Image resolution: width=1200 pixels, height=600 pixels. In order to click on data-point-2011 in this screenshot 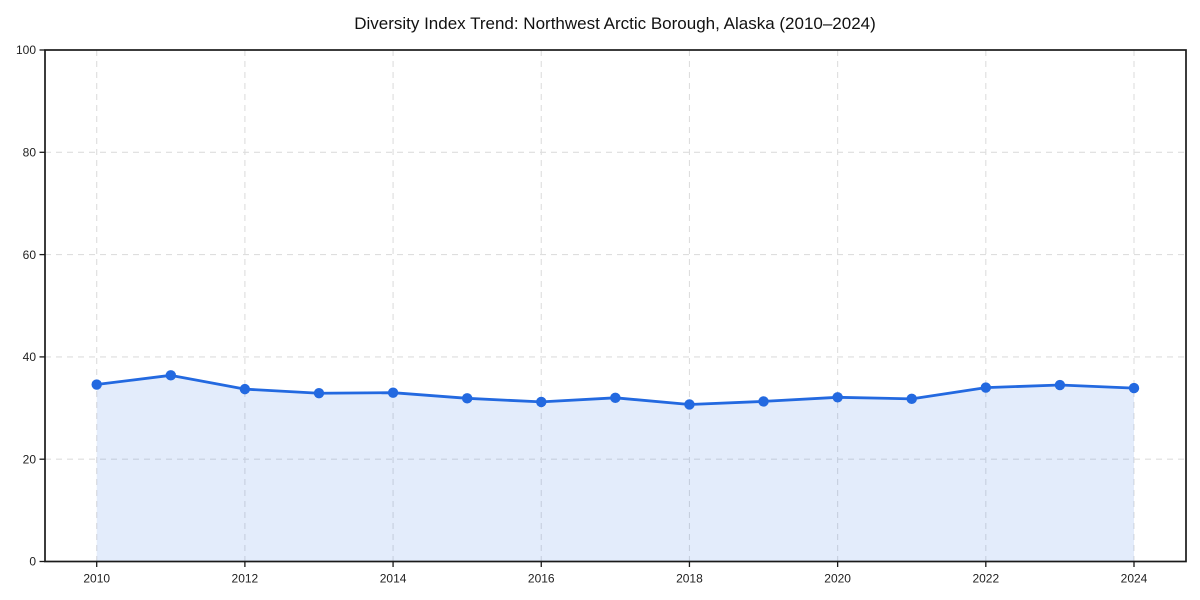, I will do `click(170, 375)`.